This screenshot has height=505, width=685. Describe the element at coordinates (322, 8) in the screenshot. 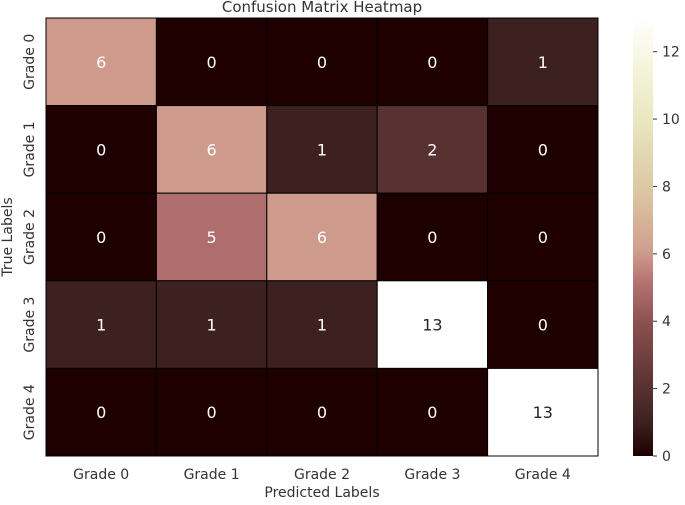

I see `chart-title: Confusion Matrix Heatmap` at that location.